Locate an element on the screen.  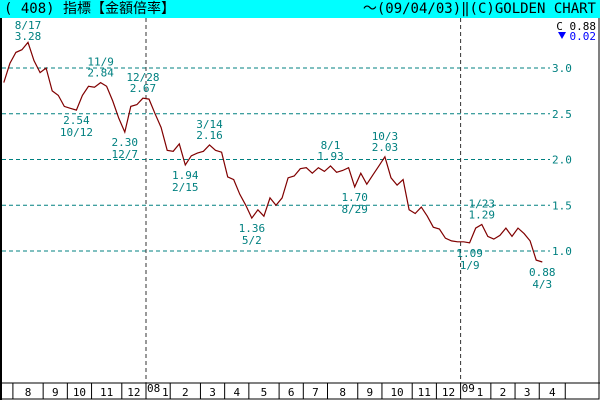
annotation-date: 12/7 is located at coordinates (125, 154).